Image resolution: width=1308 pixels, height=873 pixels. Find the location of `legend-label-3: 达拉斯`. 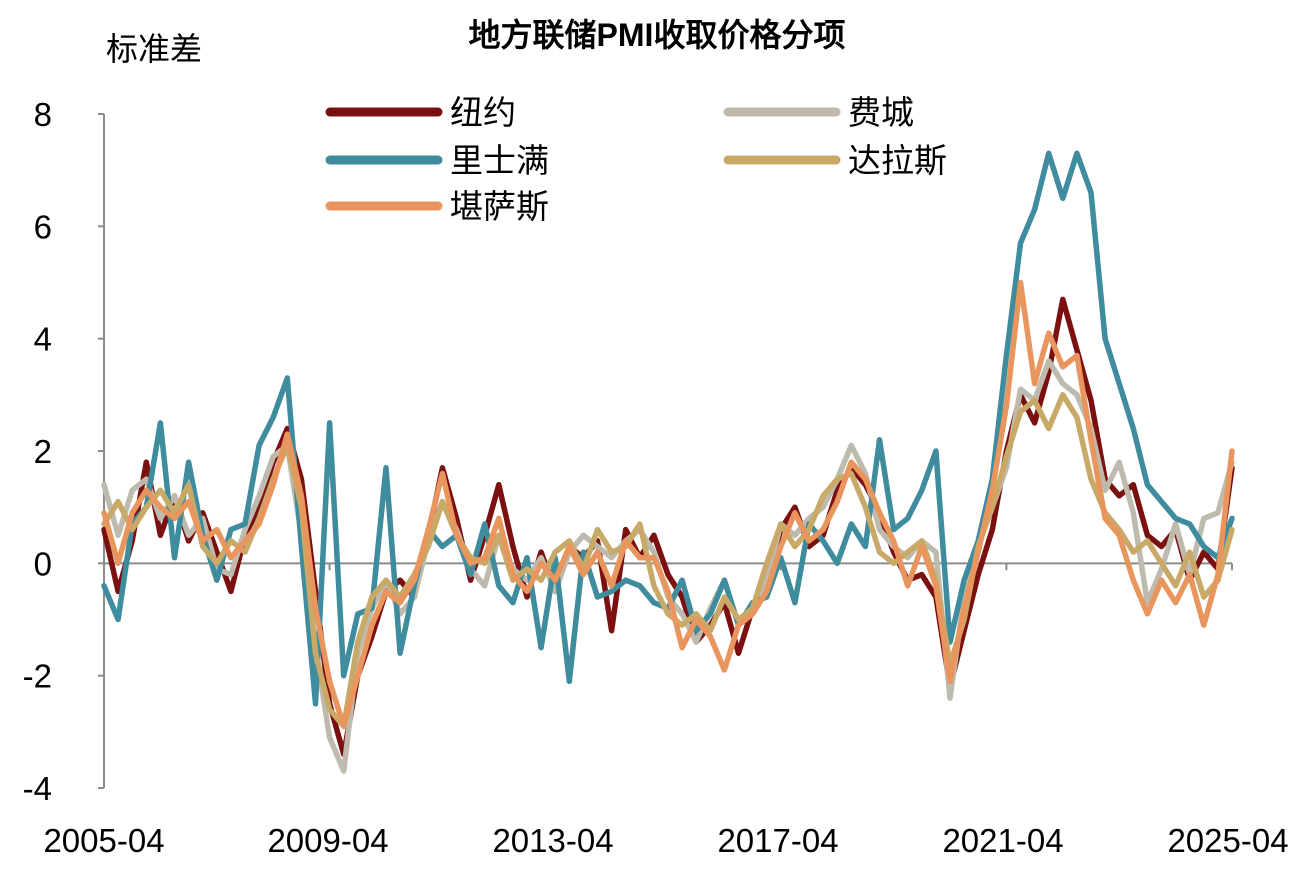

legend-label-3: 达拉斯 is located at coordinates (897, 160).